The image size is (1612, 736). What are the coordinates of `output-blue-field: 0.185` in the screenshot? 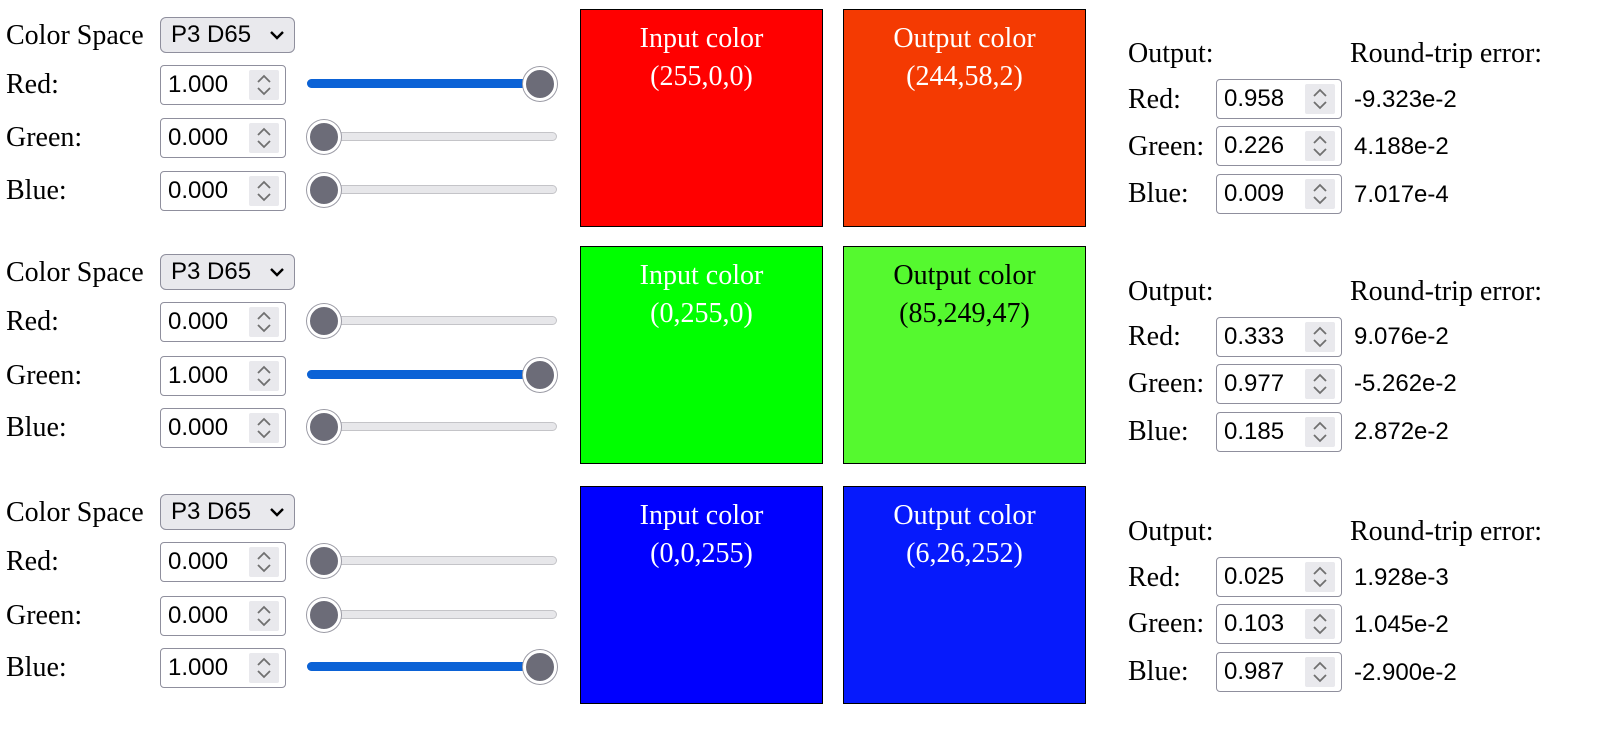 It's located at (1279, 432).